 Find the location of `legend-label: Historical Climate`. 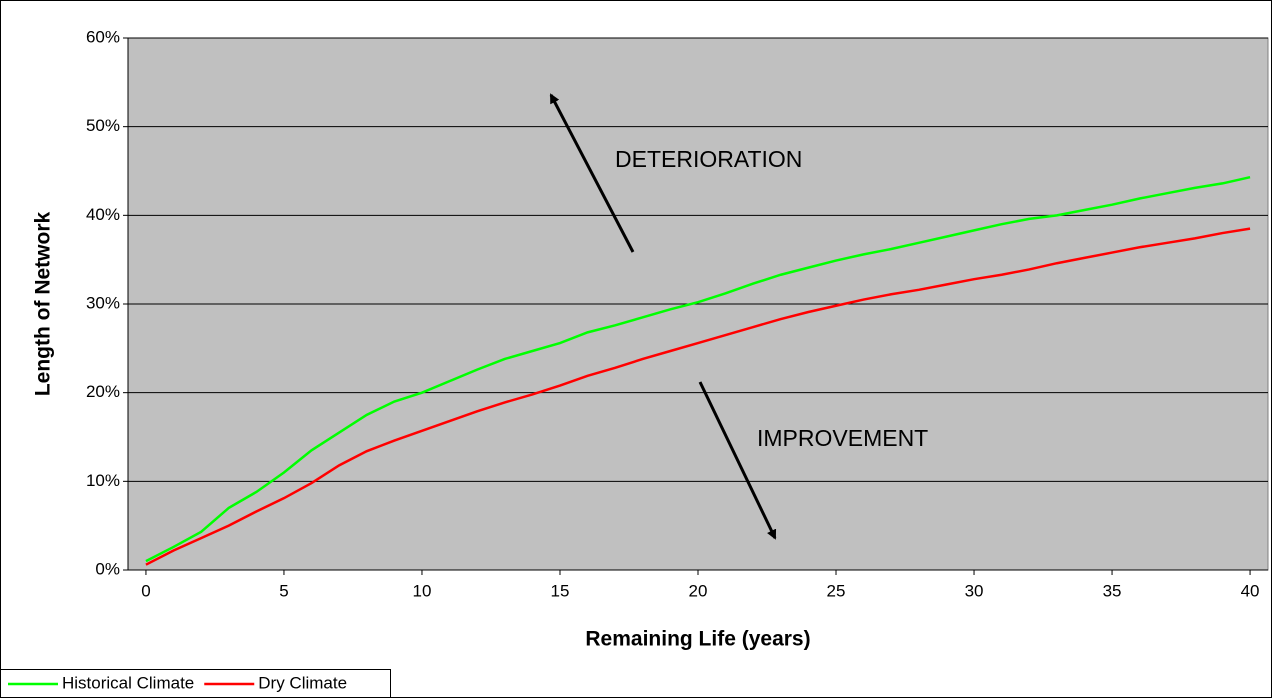

legend-label: Historical Climate is located at coordinates (128, 682).